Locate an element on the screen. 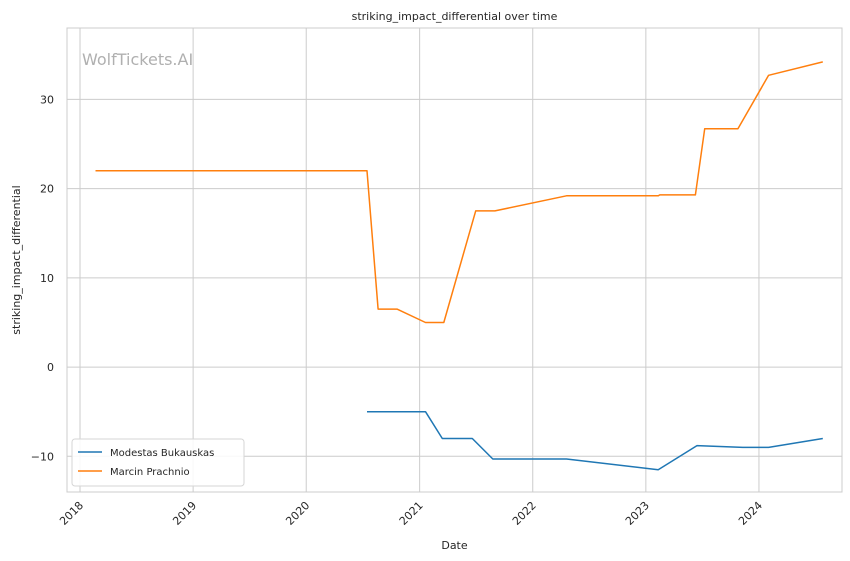  y-tick-label: 20 is located at coordinates (47, 189).